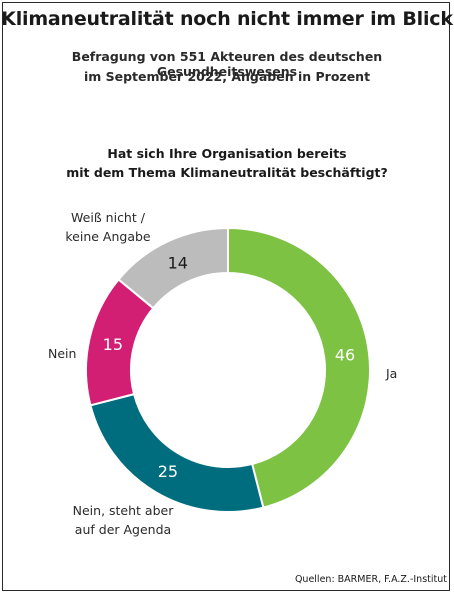 This screenshot has width=454, height=595. Describe the element at coordinates (178, 263) in the screenshot. I see `slice-value-3: 14` at that location.